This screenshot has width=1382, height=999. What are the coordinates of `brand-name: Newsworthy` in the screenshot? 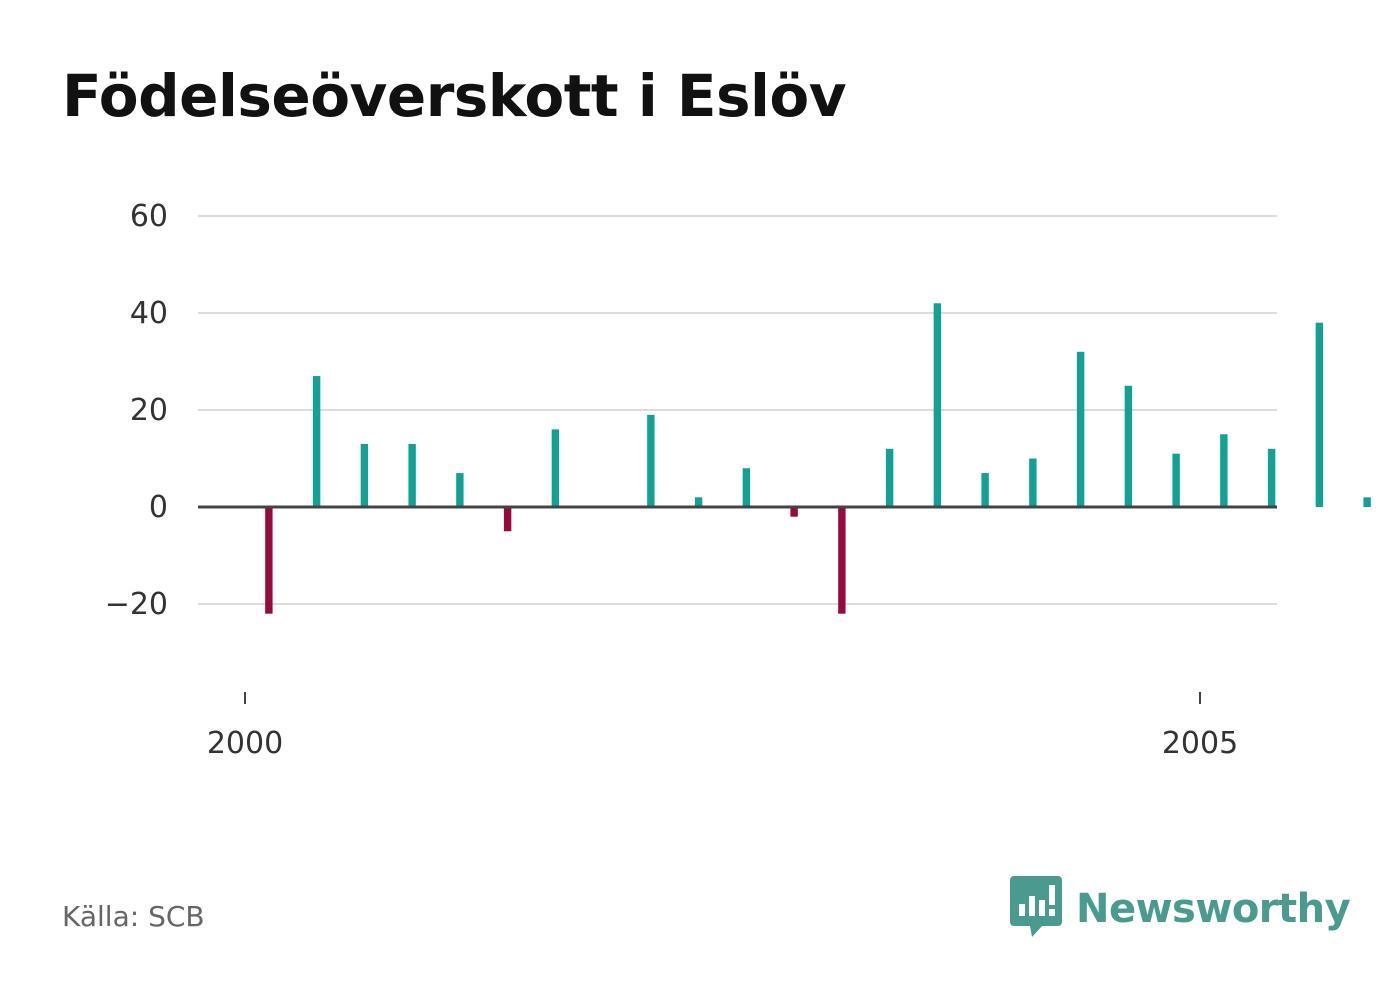 It's located at (1213, 909).